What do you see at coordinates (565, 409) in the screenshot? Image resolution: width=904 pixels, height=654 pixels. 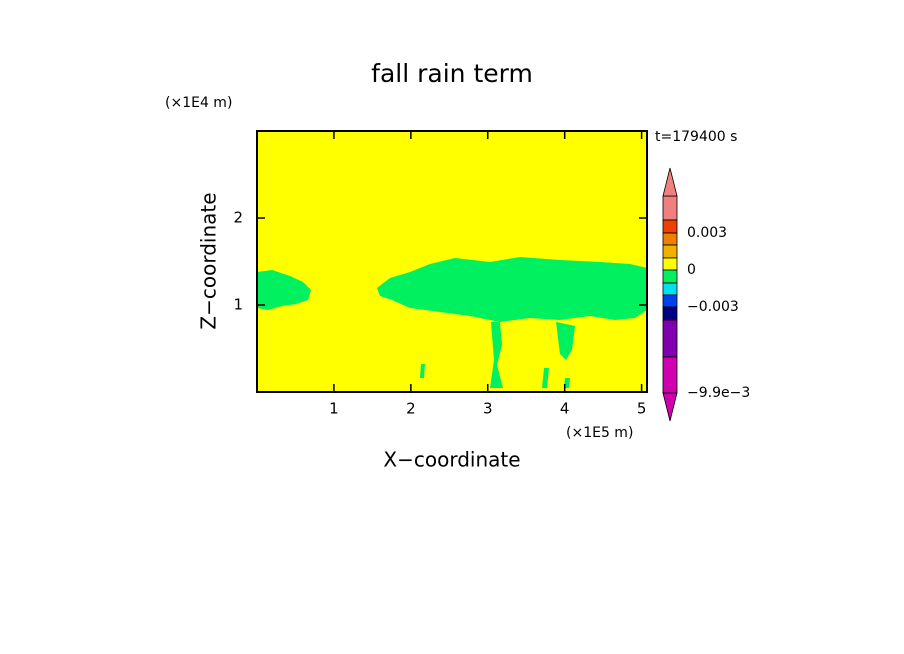 I see `x-tick-label: 4` at bounding box center [565, 409].